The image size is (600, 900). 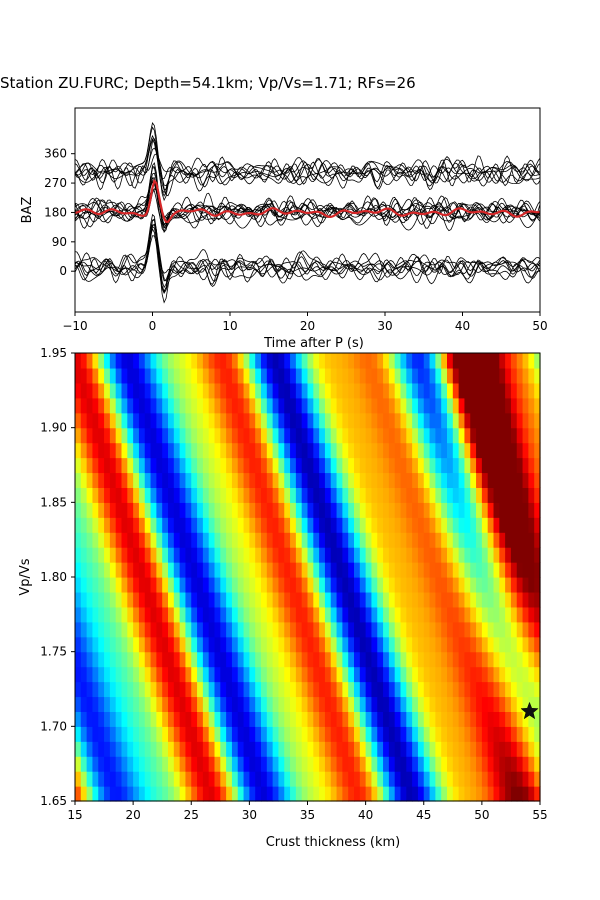 I want to click on bottom-x-tick-label: 40, so click(x=365, y=815).